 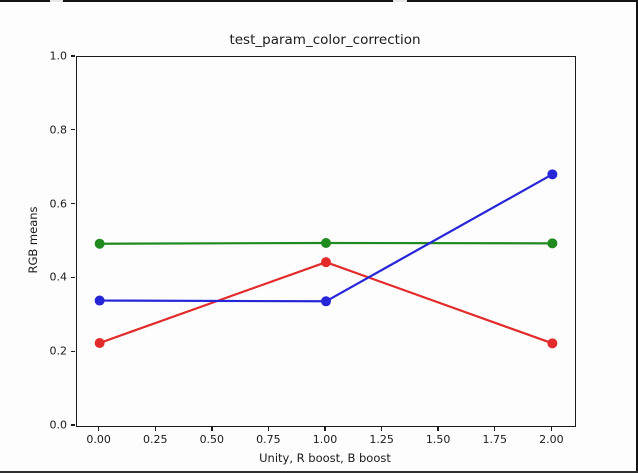 What do you see at coordinates (58, 130) in the screenshot?
I see `y-tick-label: 0.8` at bounding box center [58, 130].